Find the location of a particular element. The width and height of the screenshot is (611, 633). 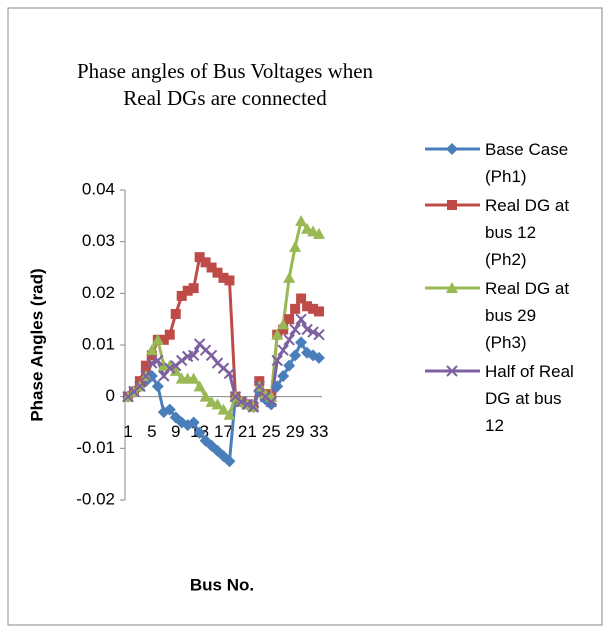

y-tick-label: 0.04 is located at coordinates (98, 188).